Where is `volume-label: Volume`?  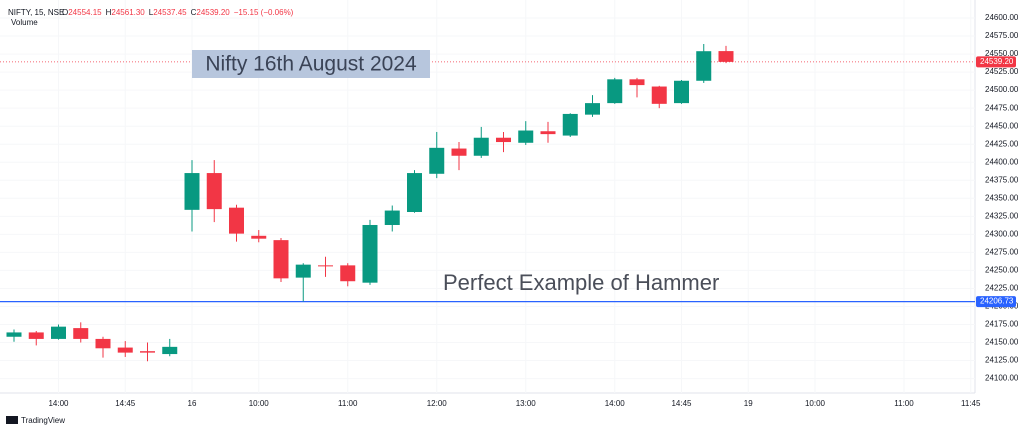 volume-label: Volume is located at coordinates (24, 22).